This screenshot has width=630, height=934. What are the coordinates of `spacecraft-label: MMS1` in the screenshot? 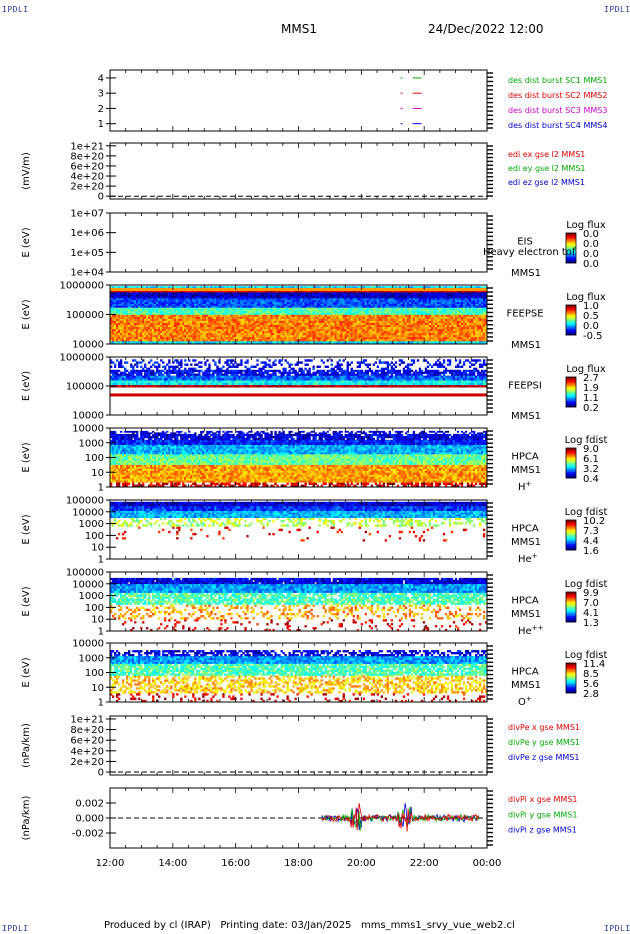 It's located at (526, 685).